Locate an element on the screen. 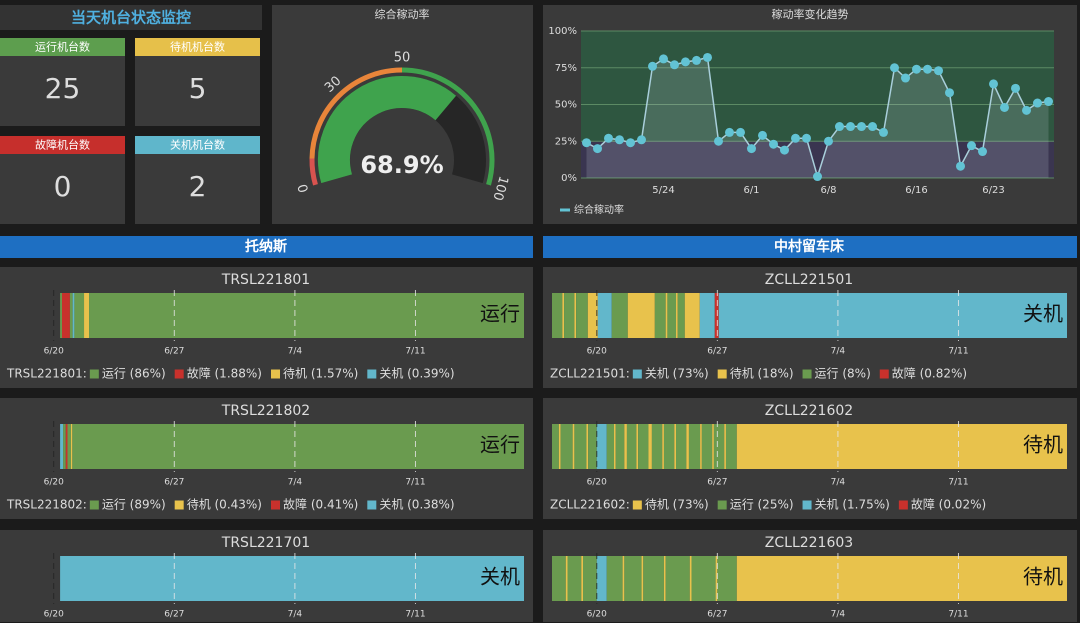 The height and width of the screenshot is (623, 1080). legend-prefix: ZCLL221501: is located at coordinates (590, 374).